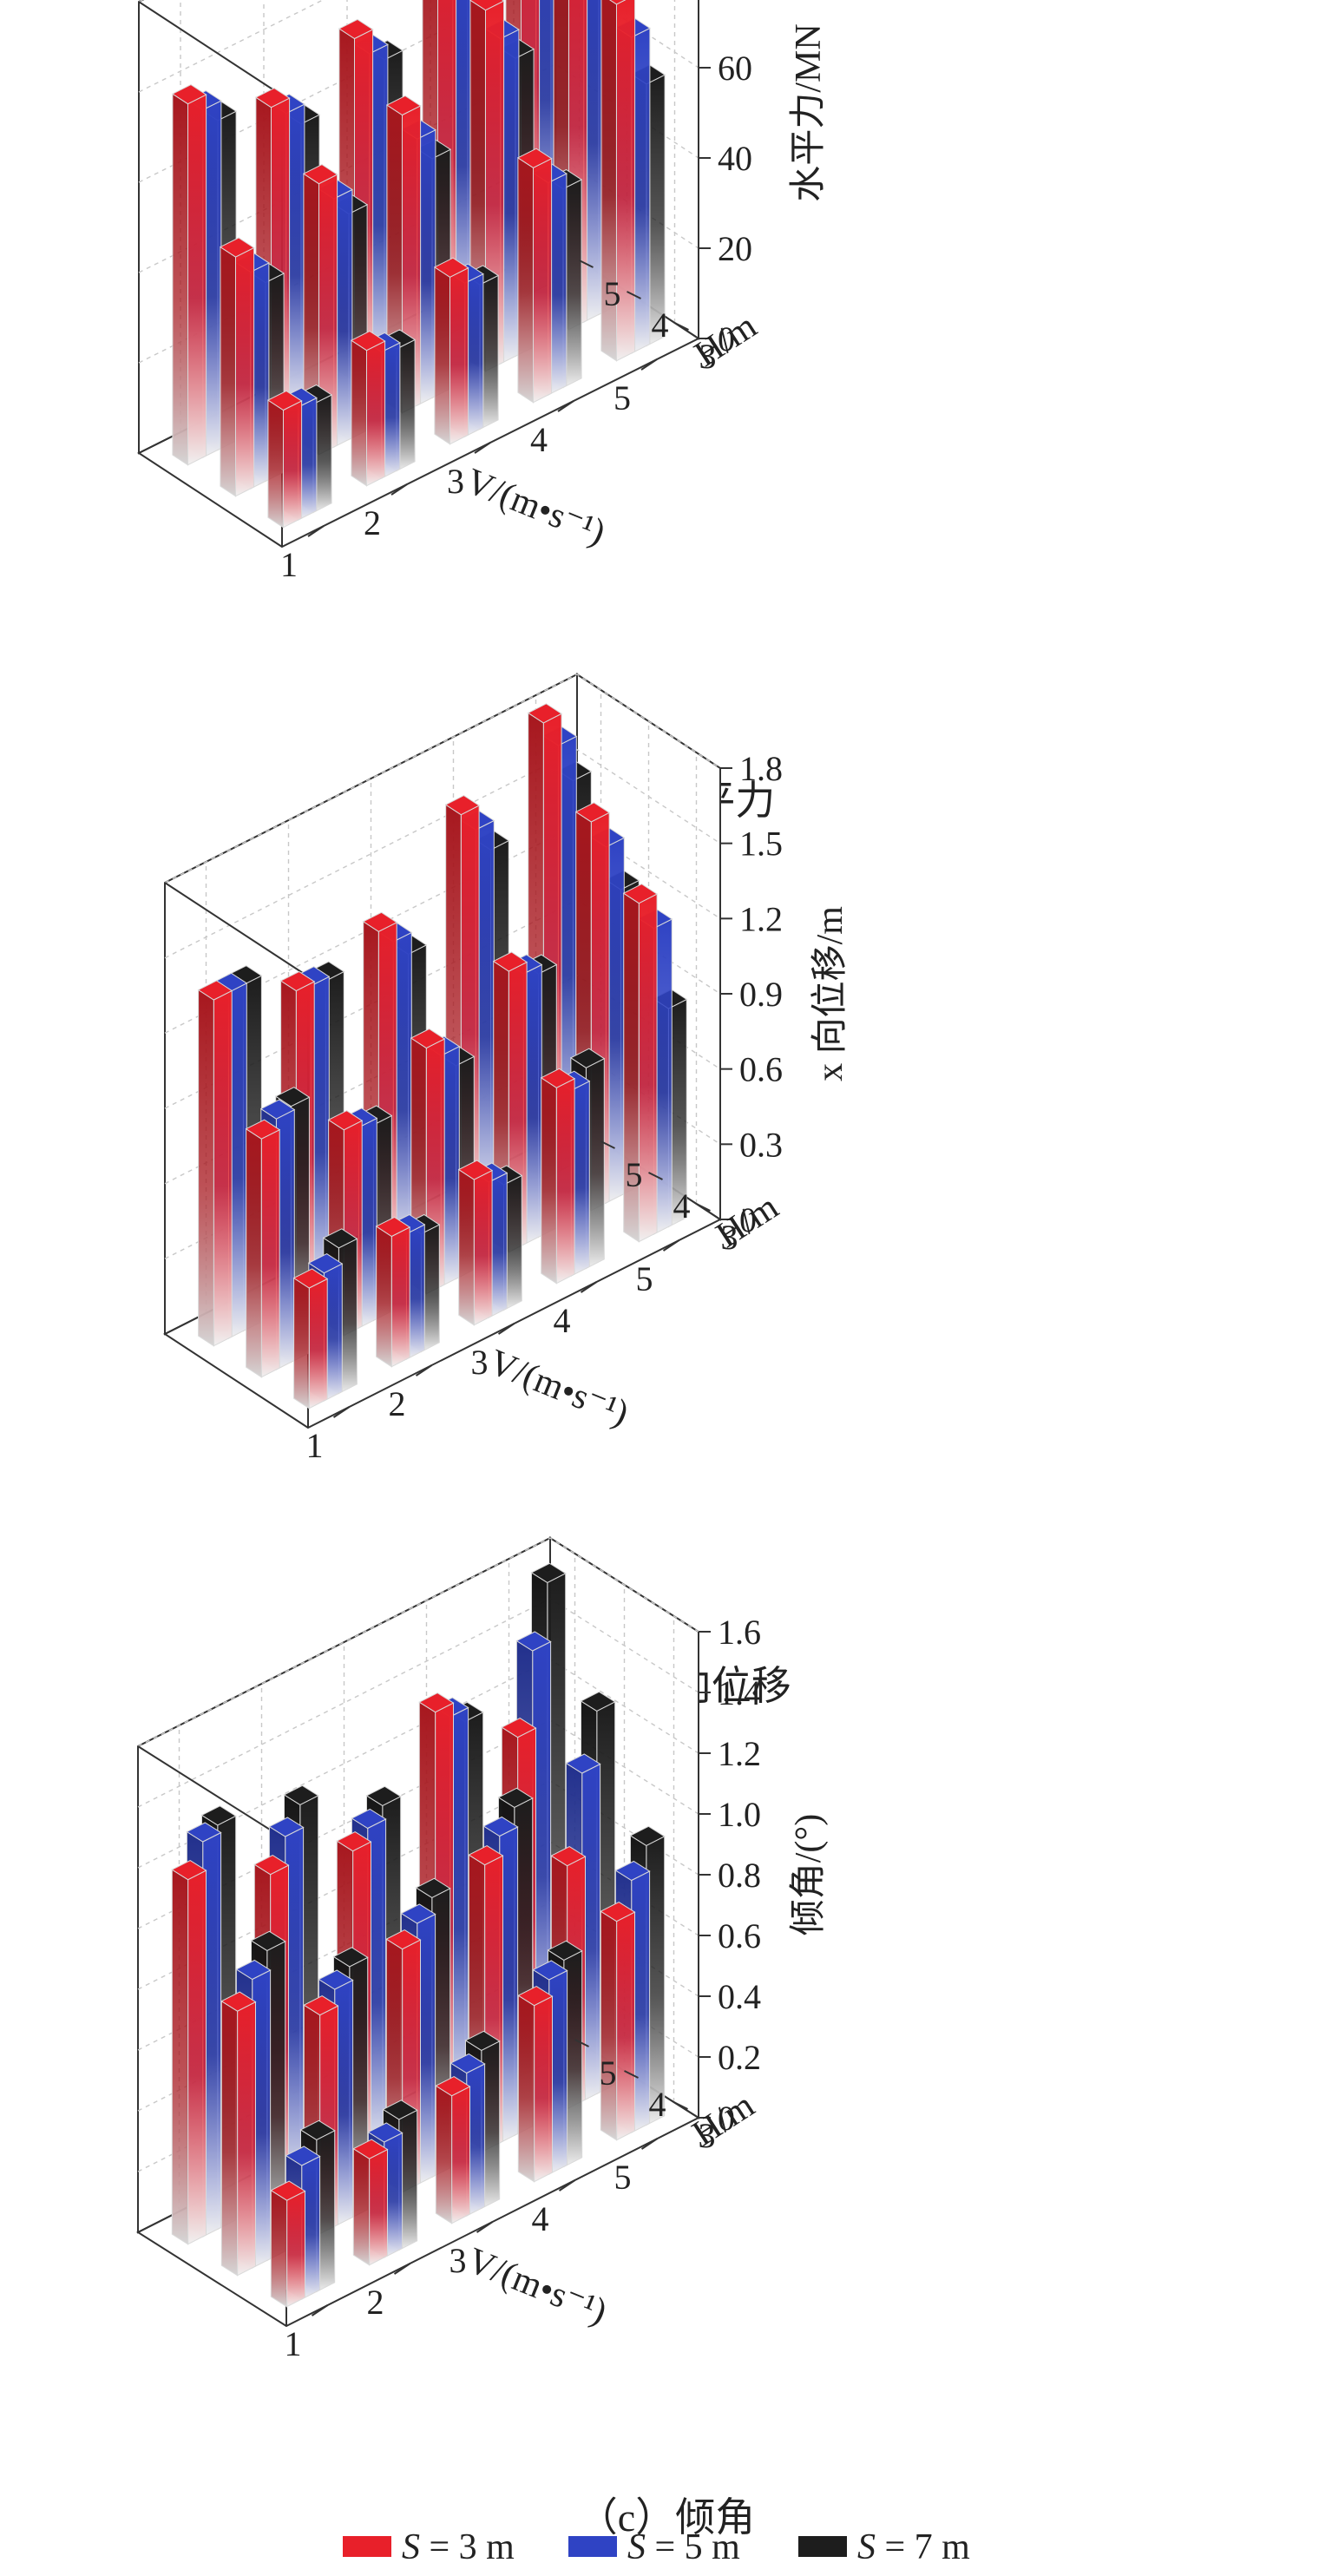  What do you see at coordinates (748, 1219) in the screenshot?
I see `z-tick-label-0: 0` at bounding box center [748, 1219].